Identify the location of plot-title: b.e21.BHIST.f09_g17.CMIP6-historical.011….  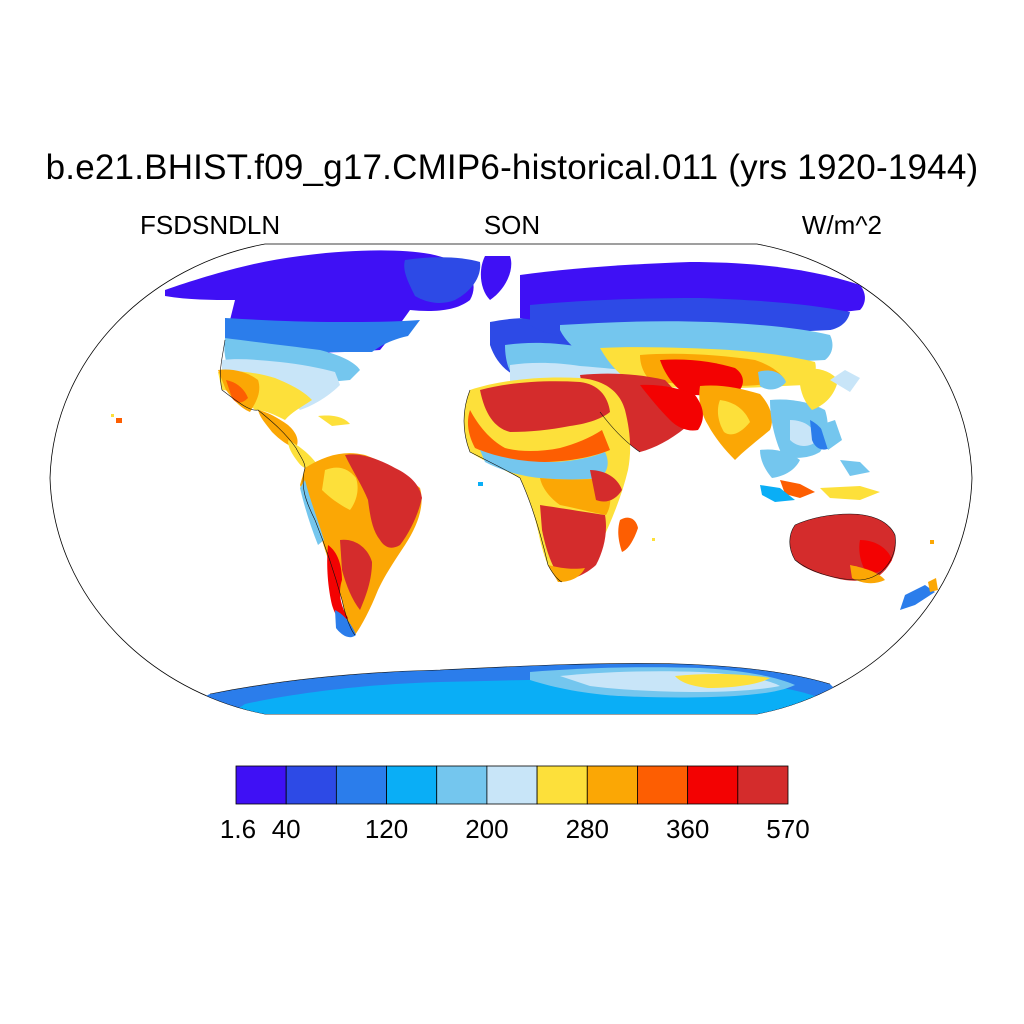
(512, 167).